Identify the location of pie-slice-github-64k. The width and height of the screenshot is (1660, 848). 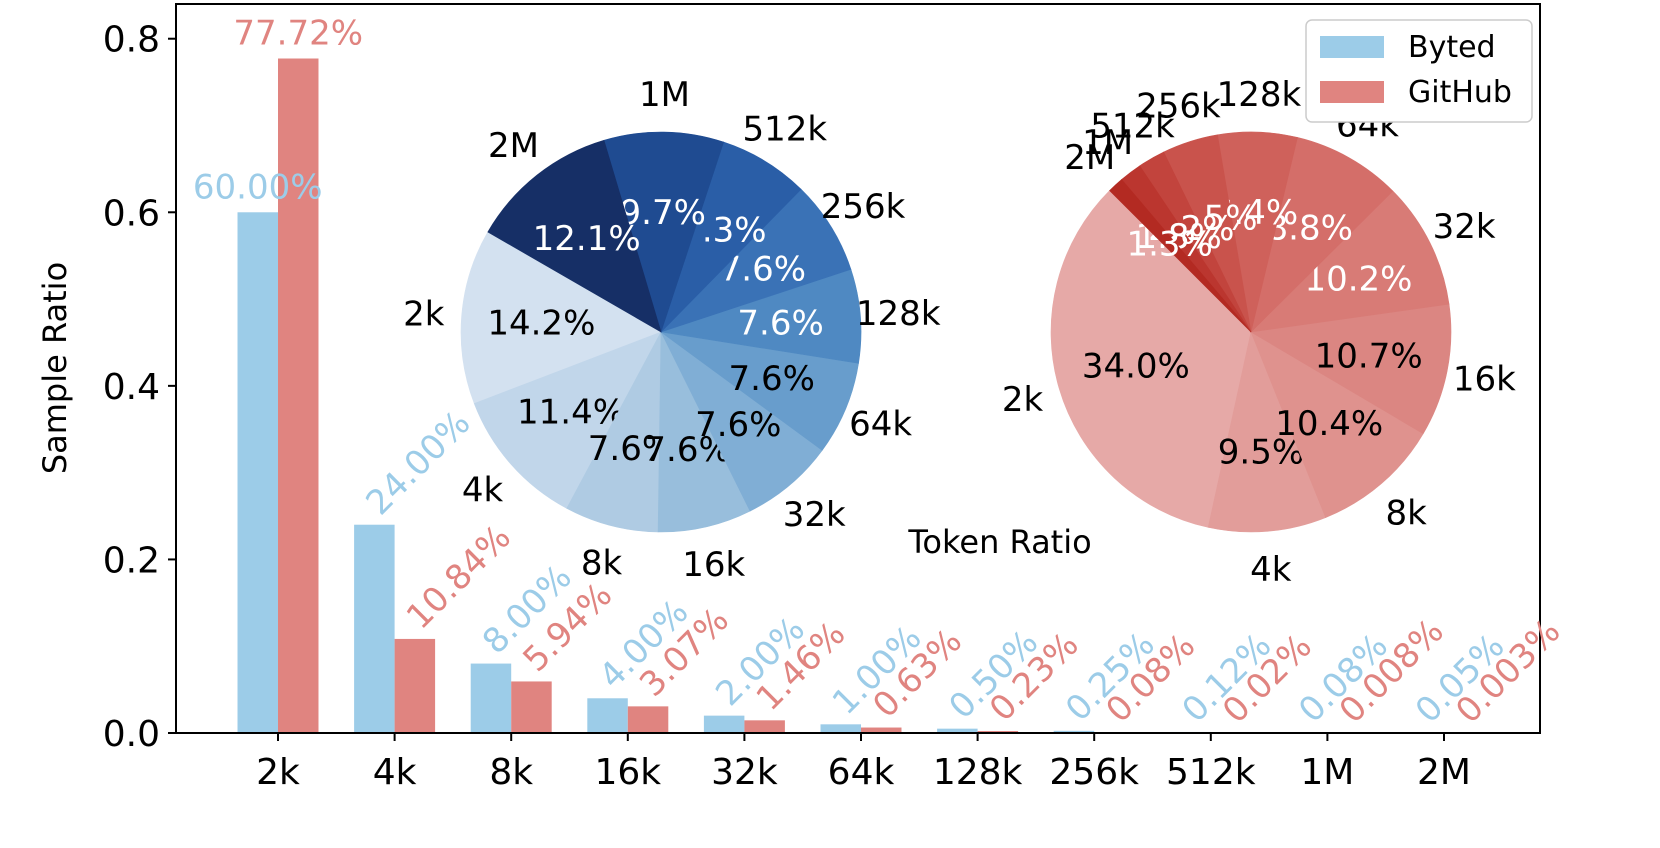
(1322, 235).